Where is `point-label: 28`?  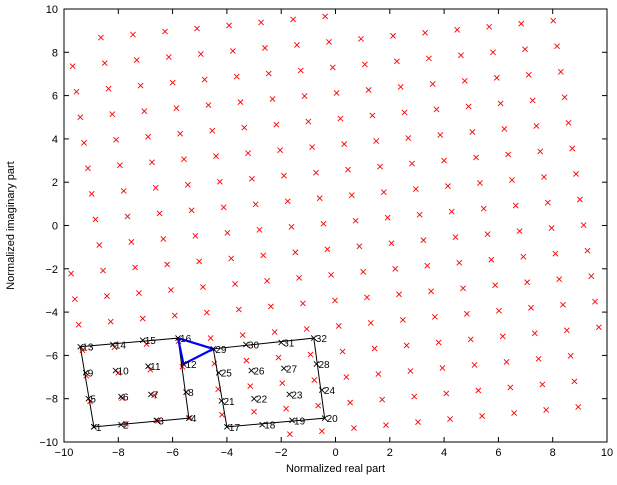 point-label: 28 is located at coordinates (324, 365).